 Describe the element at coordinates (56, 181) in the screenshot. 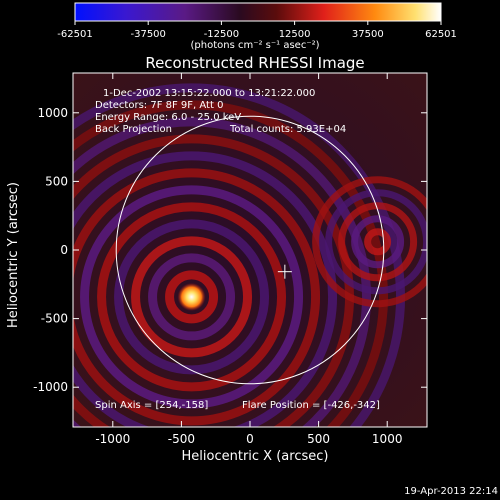

I see `y-tick-label: 500` at that location.